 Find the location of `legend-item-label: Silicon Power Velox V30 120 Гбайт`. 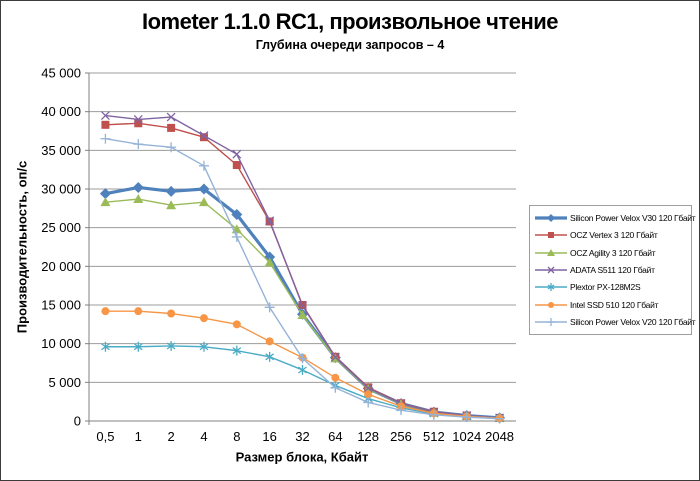

legend-item-label: Silicon Power Velox V30 120 Гбайт is located at coordinates (633, 217).